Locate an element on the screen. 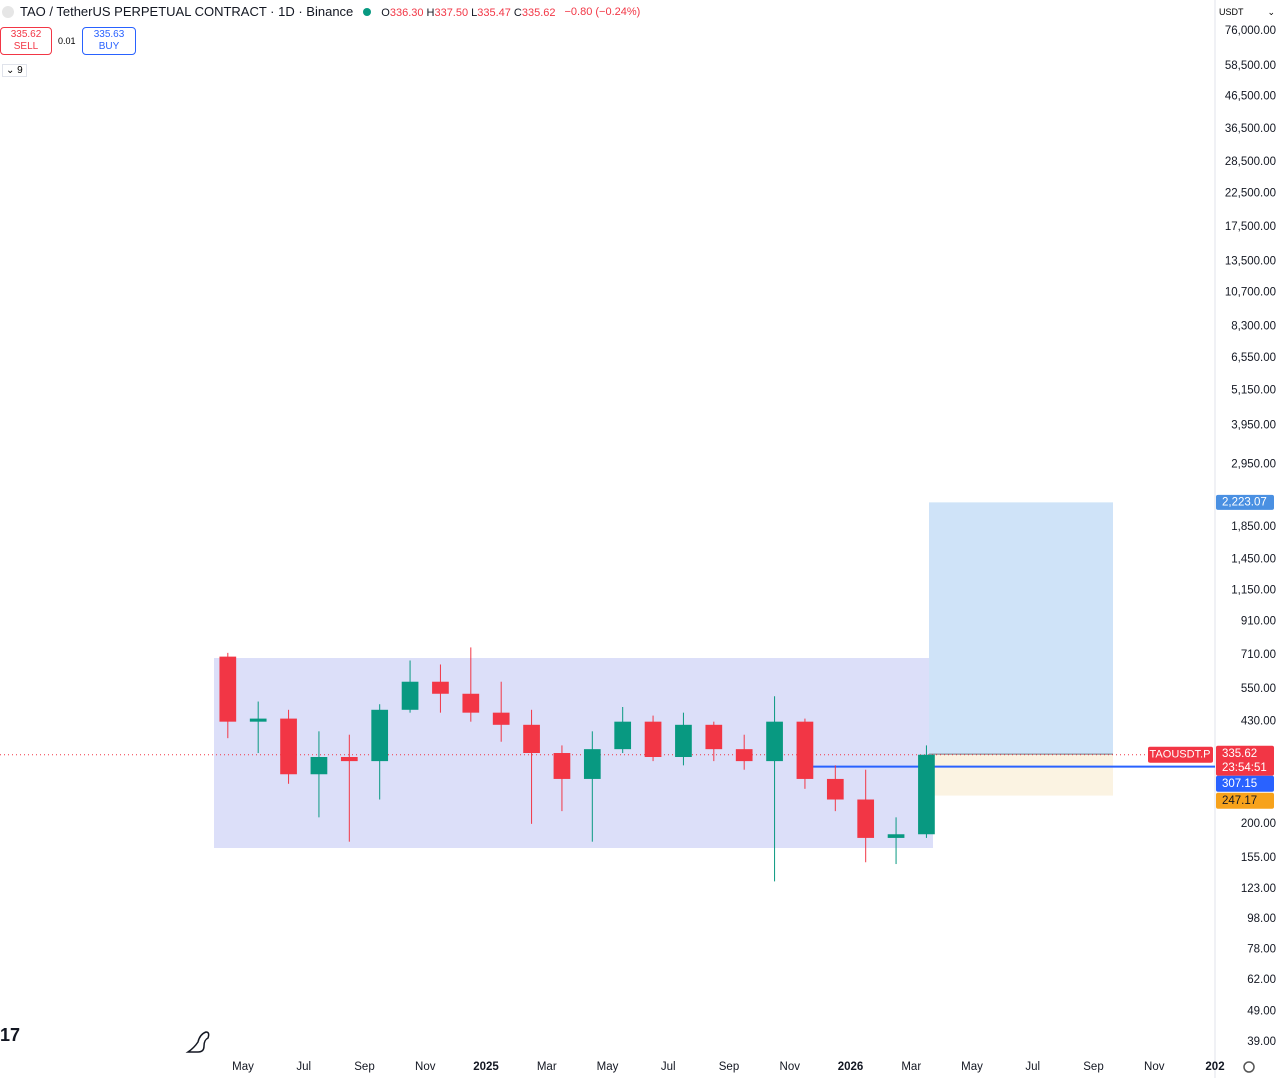 This screenshot has width=1280, height=1078. y-tick-label: 62.00 is located at coordinates (1261, 980).